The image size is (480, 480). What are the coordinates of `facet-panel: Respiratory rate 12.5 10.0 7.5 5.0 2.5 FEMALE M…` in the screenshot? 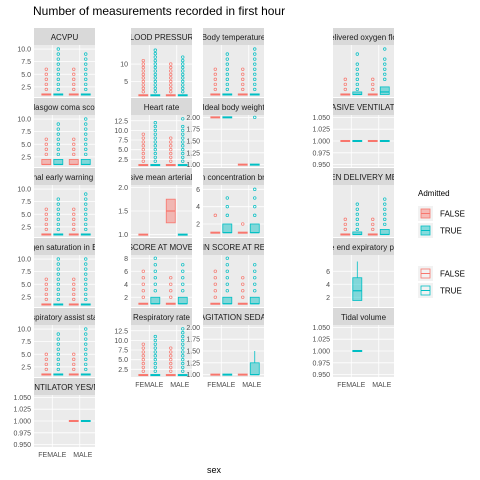 It's located at (153, 348).